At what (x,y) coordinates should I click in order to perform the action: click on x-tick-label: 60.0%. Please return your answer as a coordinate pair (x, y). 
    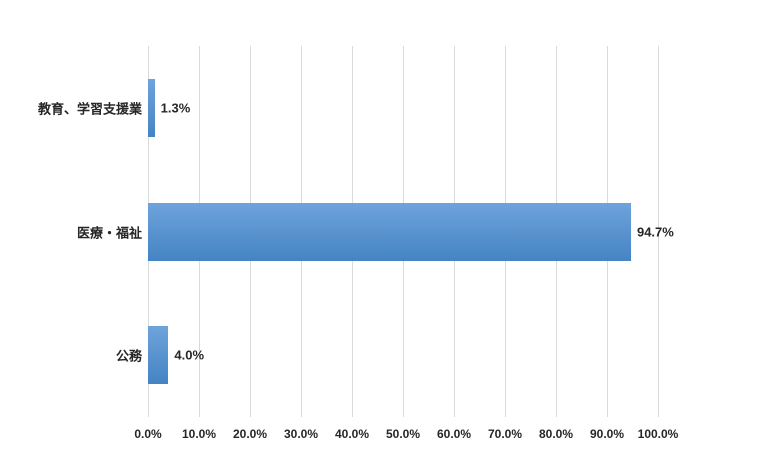
    Looking at the image, I should click on (454, 434).